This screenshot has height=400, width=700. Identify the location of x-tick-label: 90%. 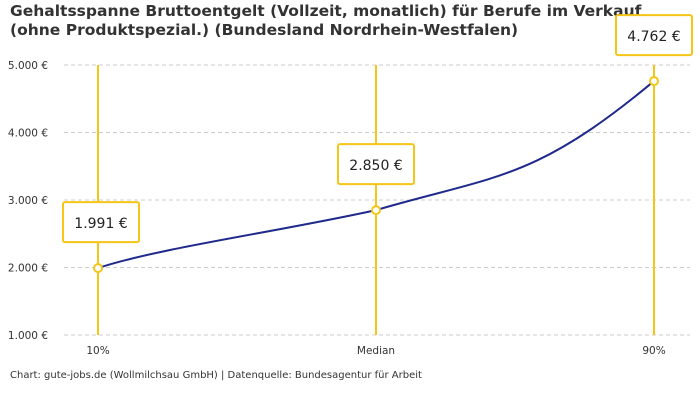
(653, 351).